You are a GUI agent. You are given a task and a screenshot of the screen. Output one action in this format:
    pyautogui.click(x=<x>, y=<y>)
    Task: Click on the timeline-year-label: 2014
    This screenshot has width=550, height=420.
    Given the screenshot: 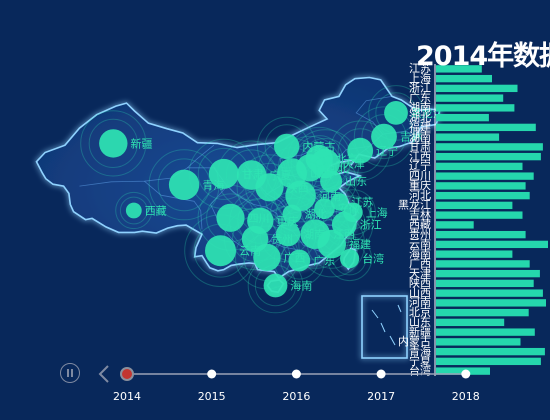 What is the action you would take?
    pyautogui.click(x=127, y=396)
    